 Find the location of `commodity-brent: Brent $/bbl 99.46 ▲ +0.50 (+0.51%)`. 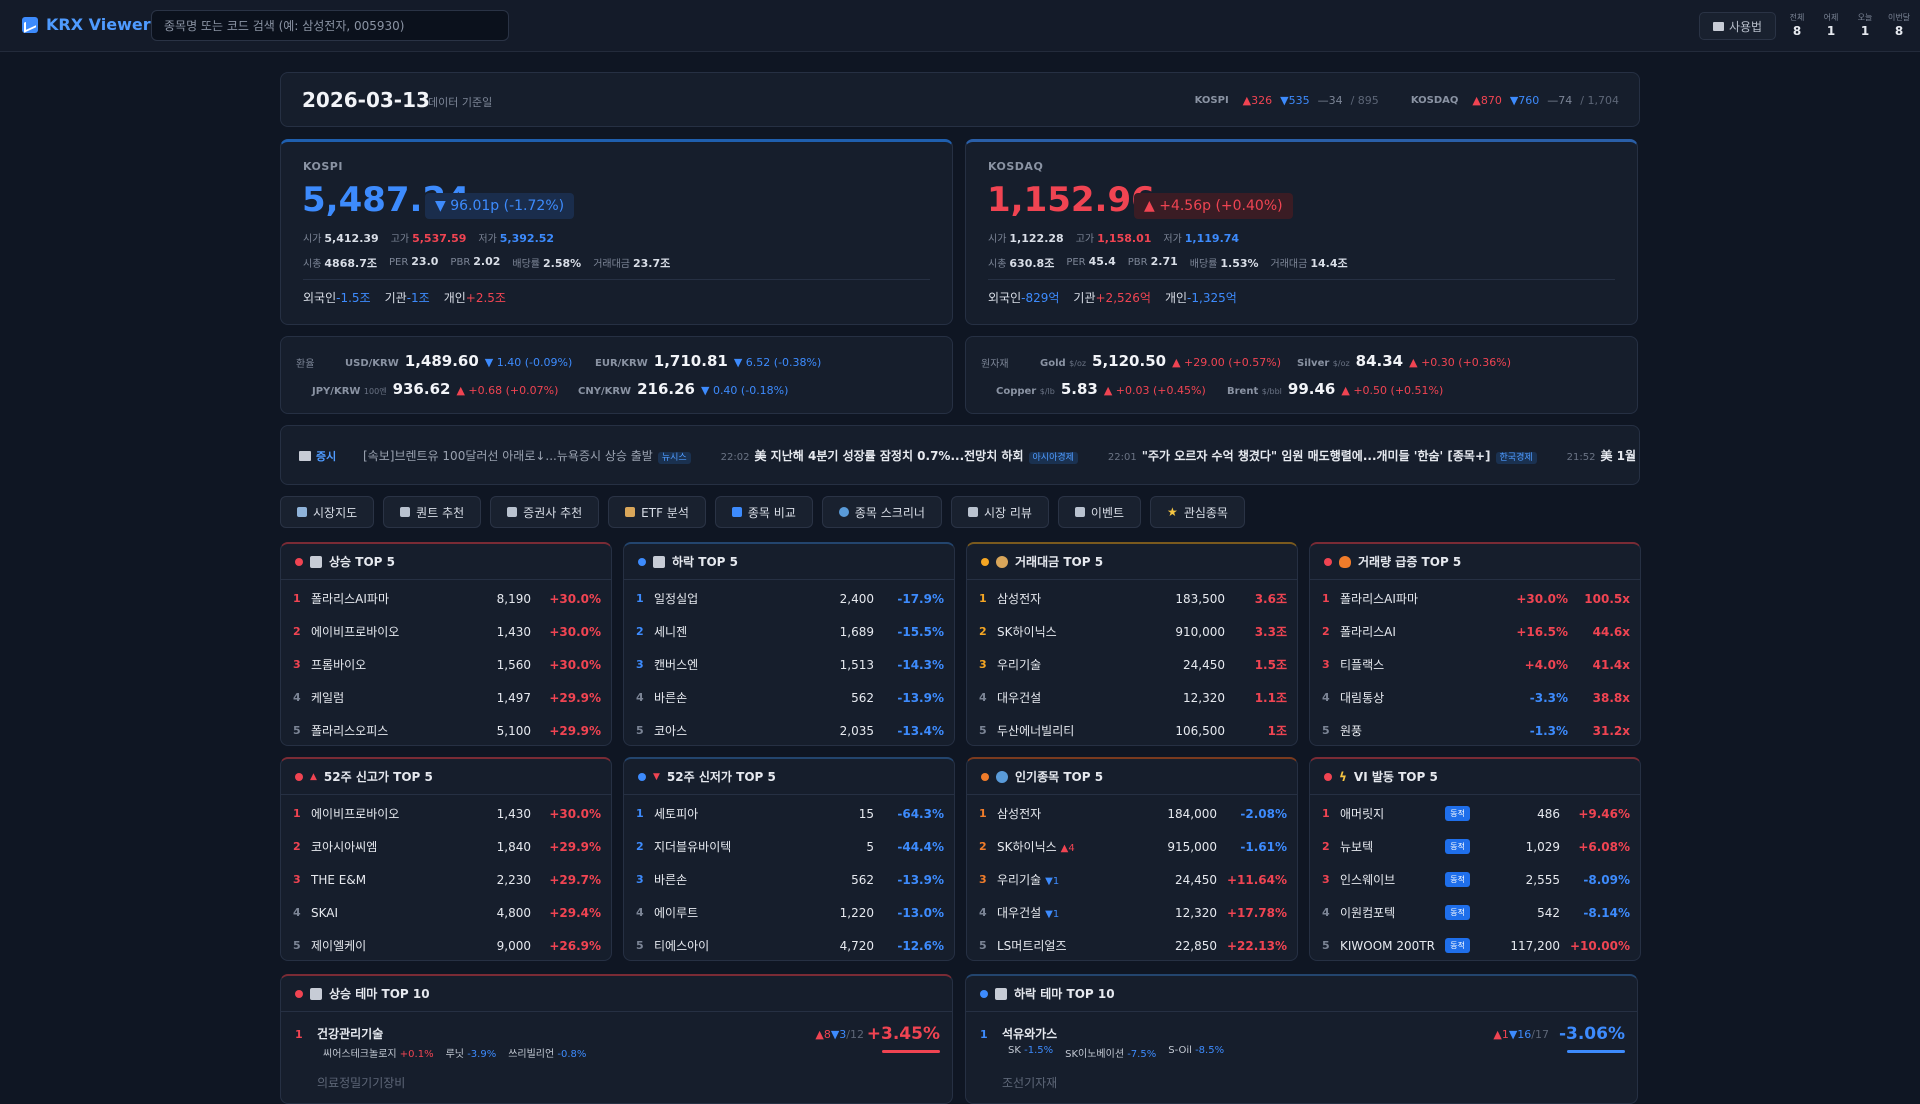

commodity-brent: Brent $/bbl 99.46 ▲ +0.50 (+0.51%) is located at coordinates (1335, 389).